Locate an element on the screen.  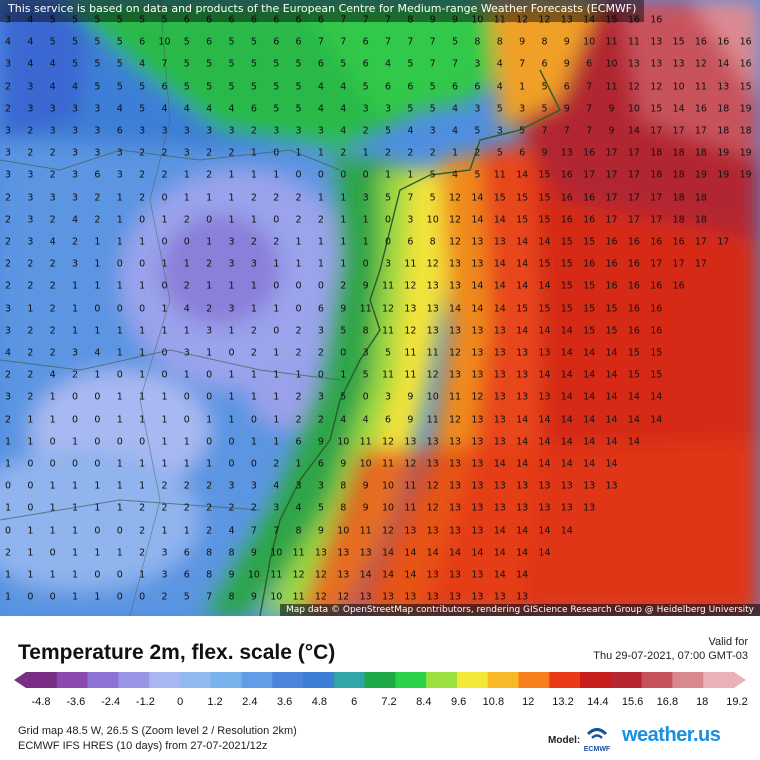
grid-value: 11 is located at coordinates (388, 331).